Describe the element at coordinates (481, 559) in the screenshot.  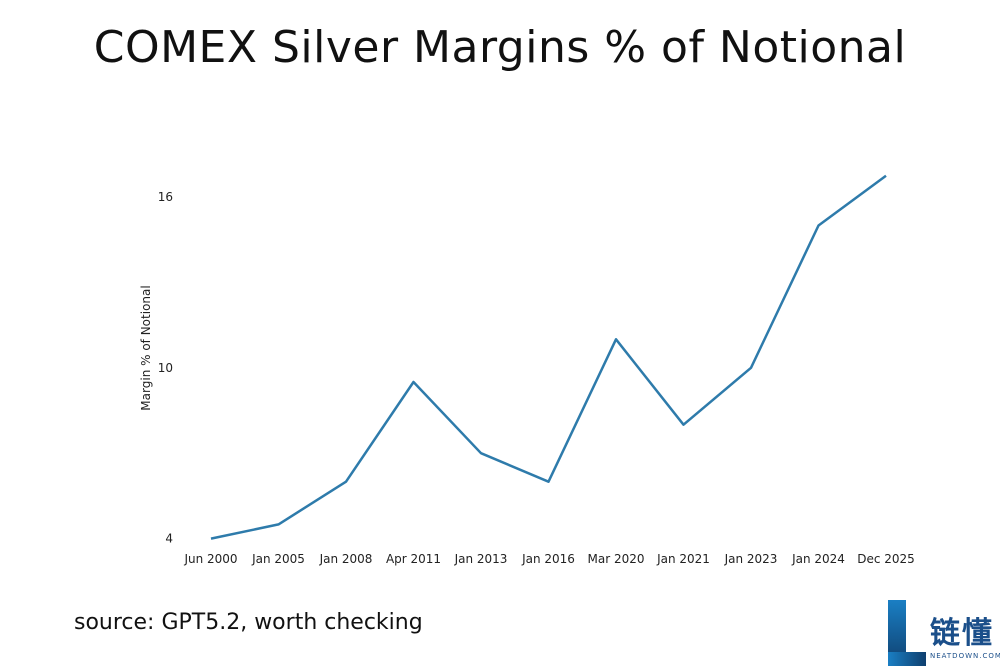
I see `x-tick-label: Jan 2013` at that location.